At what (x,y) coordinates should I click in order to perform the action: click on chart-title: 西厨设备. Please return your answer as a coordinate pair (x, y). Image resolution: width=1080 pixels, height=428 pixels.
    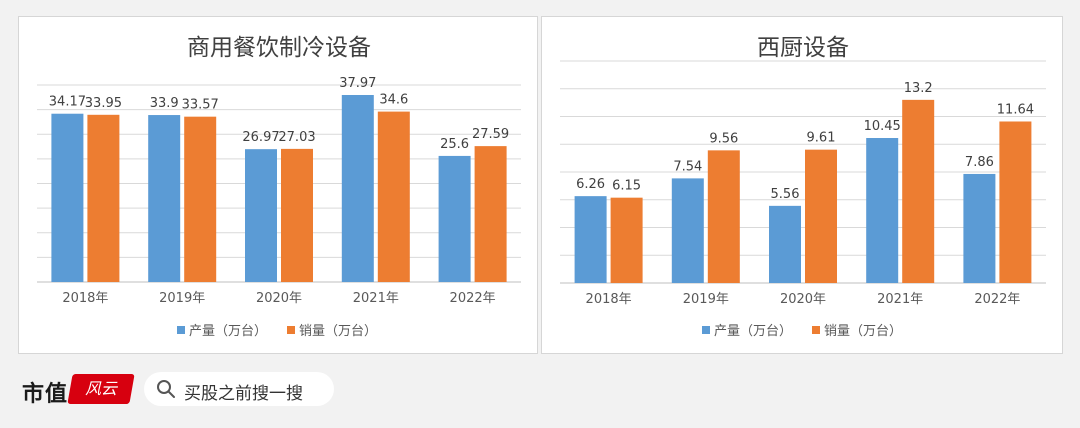
    Looking at the image, I should click on (803, 48).